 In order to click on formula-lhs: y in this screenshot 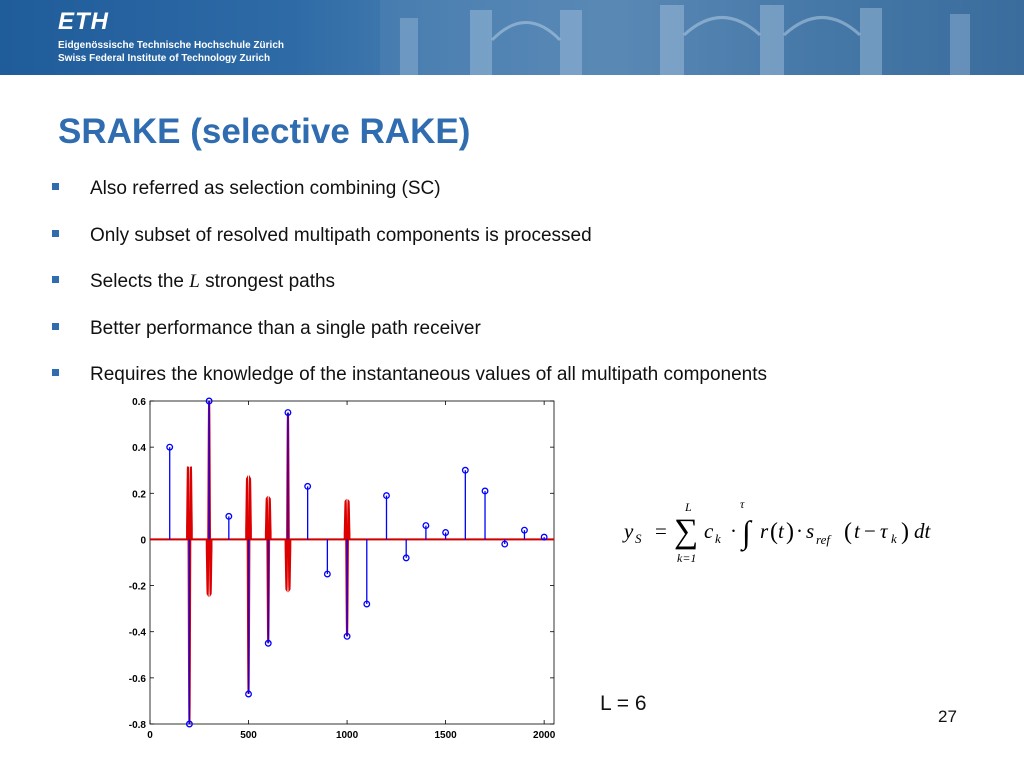, I will do `click(628, 531)`.